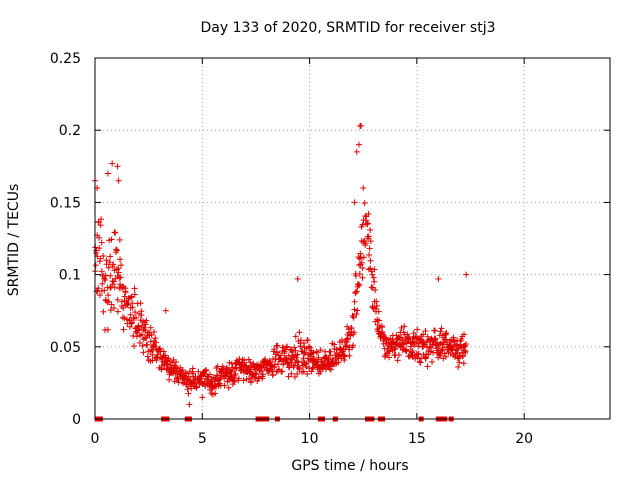 Image resolution: width=640 pixels, height=480 pixels. Describe the element at coordinates (310, 439) in the screenshot. I see `x-tick-label: 10` at that location.